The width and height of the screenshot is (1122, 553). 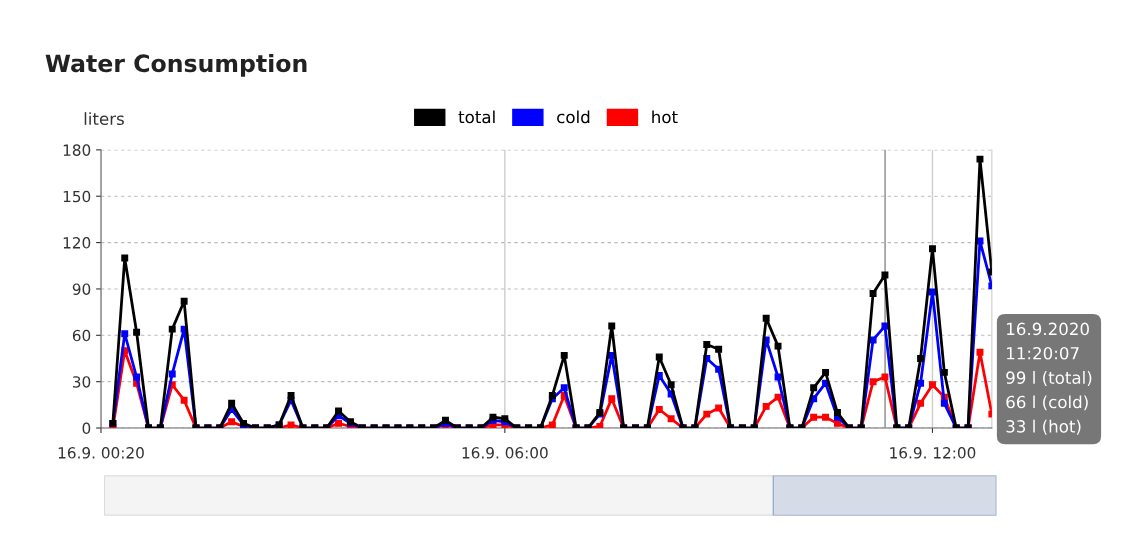 What do you see at coordinates (77, 196) in the screenshot?
I see `y-tick-label: 150` at bounding box center [77, 196].